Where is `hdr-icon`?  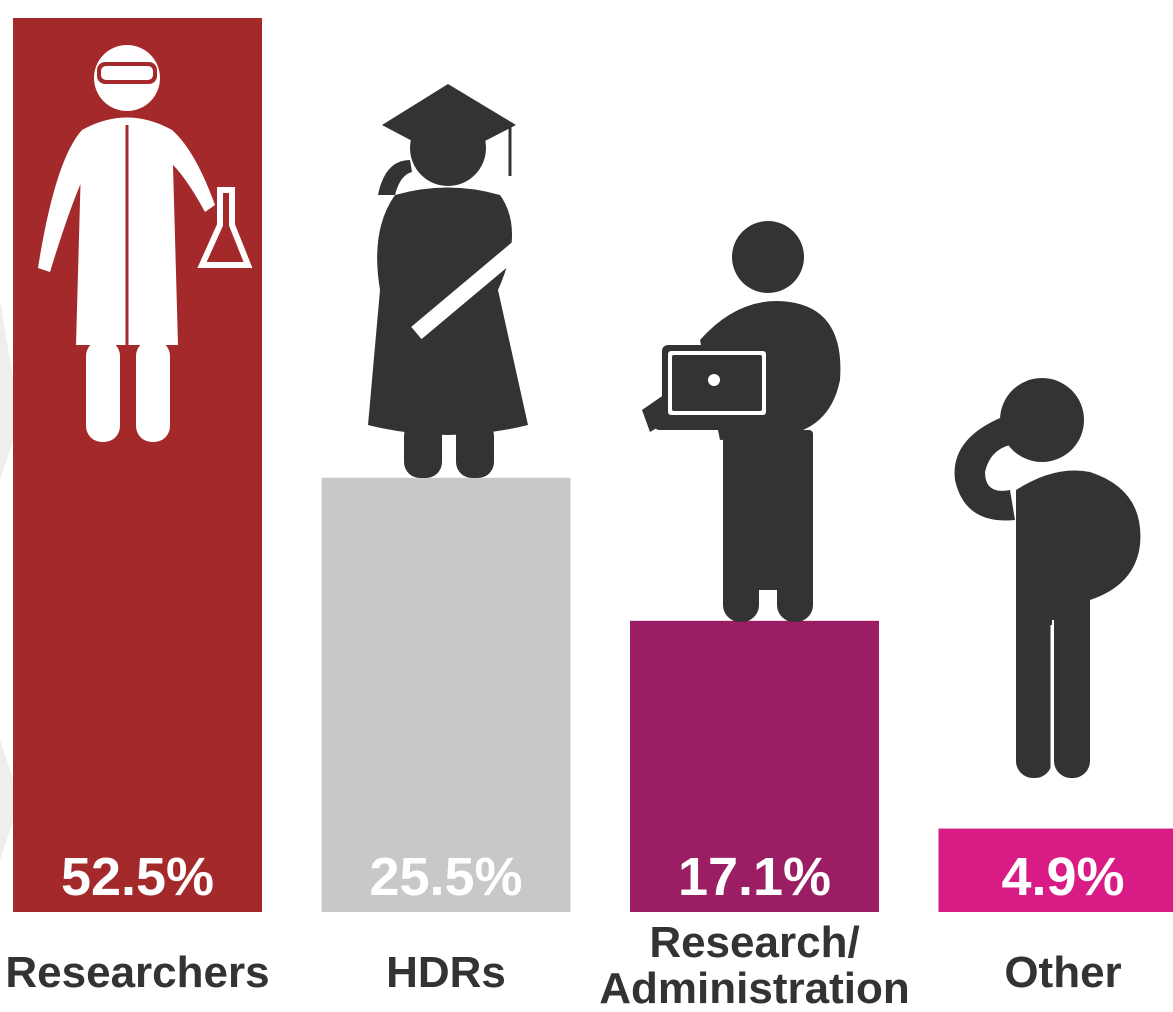
hdr-icon is located at coordinates (448, 281).